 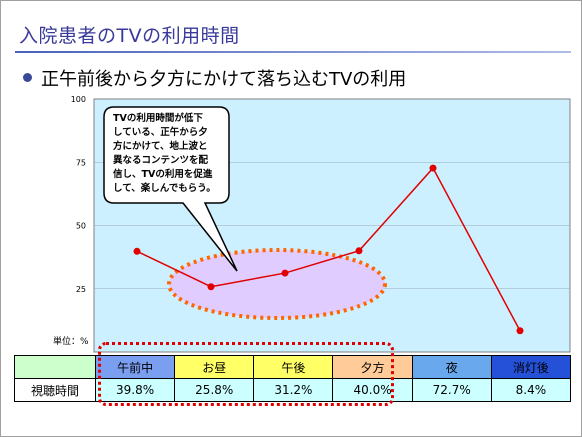 I want to click on y-tick-label: 25, so click(x=81, y=289).